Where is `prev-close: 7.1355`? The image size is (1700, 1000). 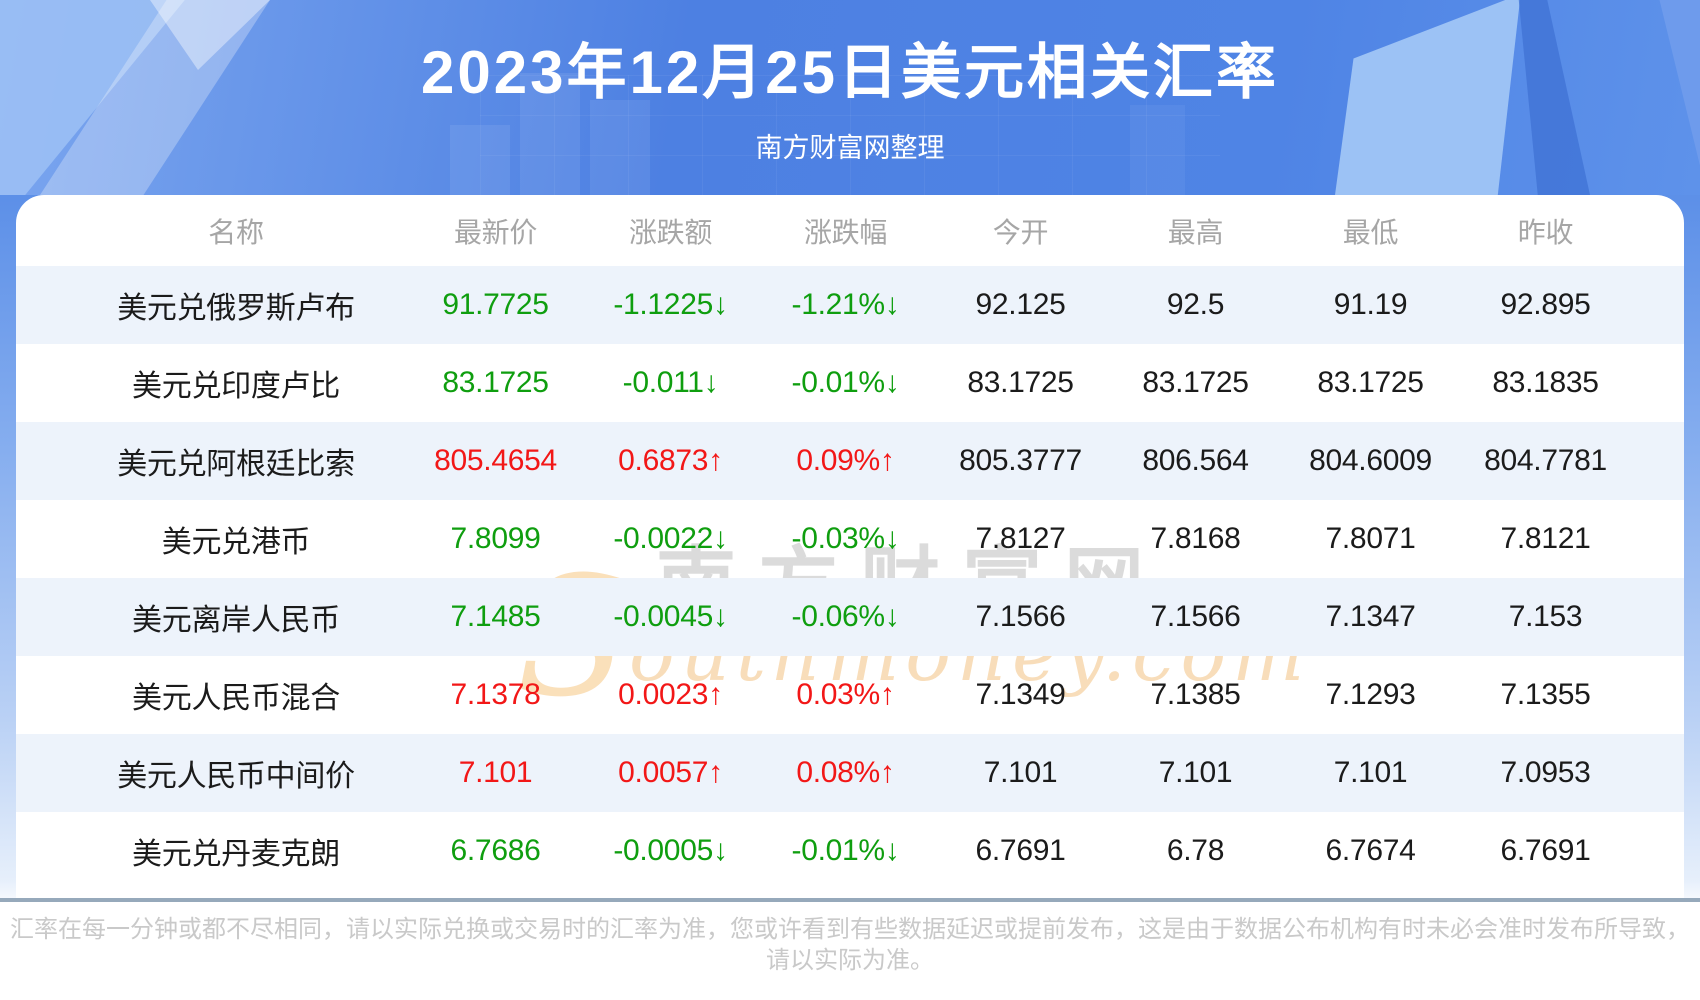
prev-close: 7.1355 is located at coordinates (1545, 694).